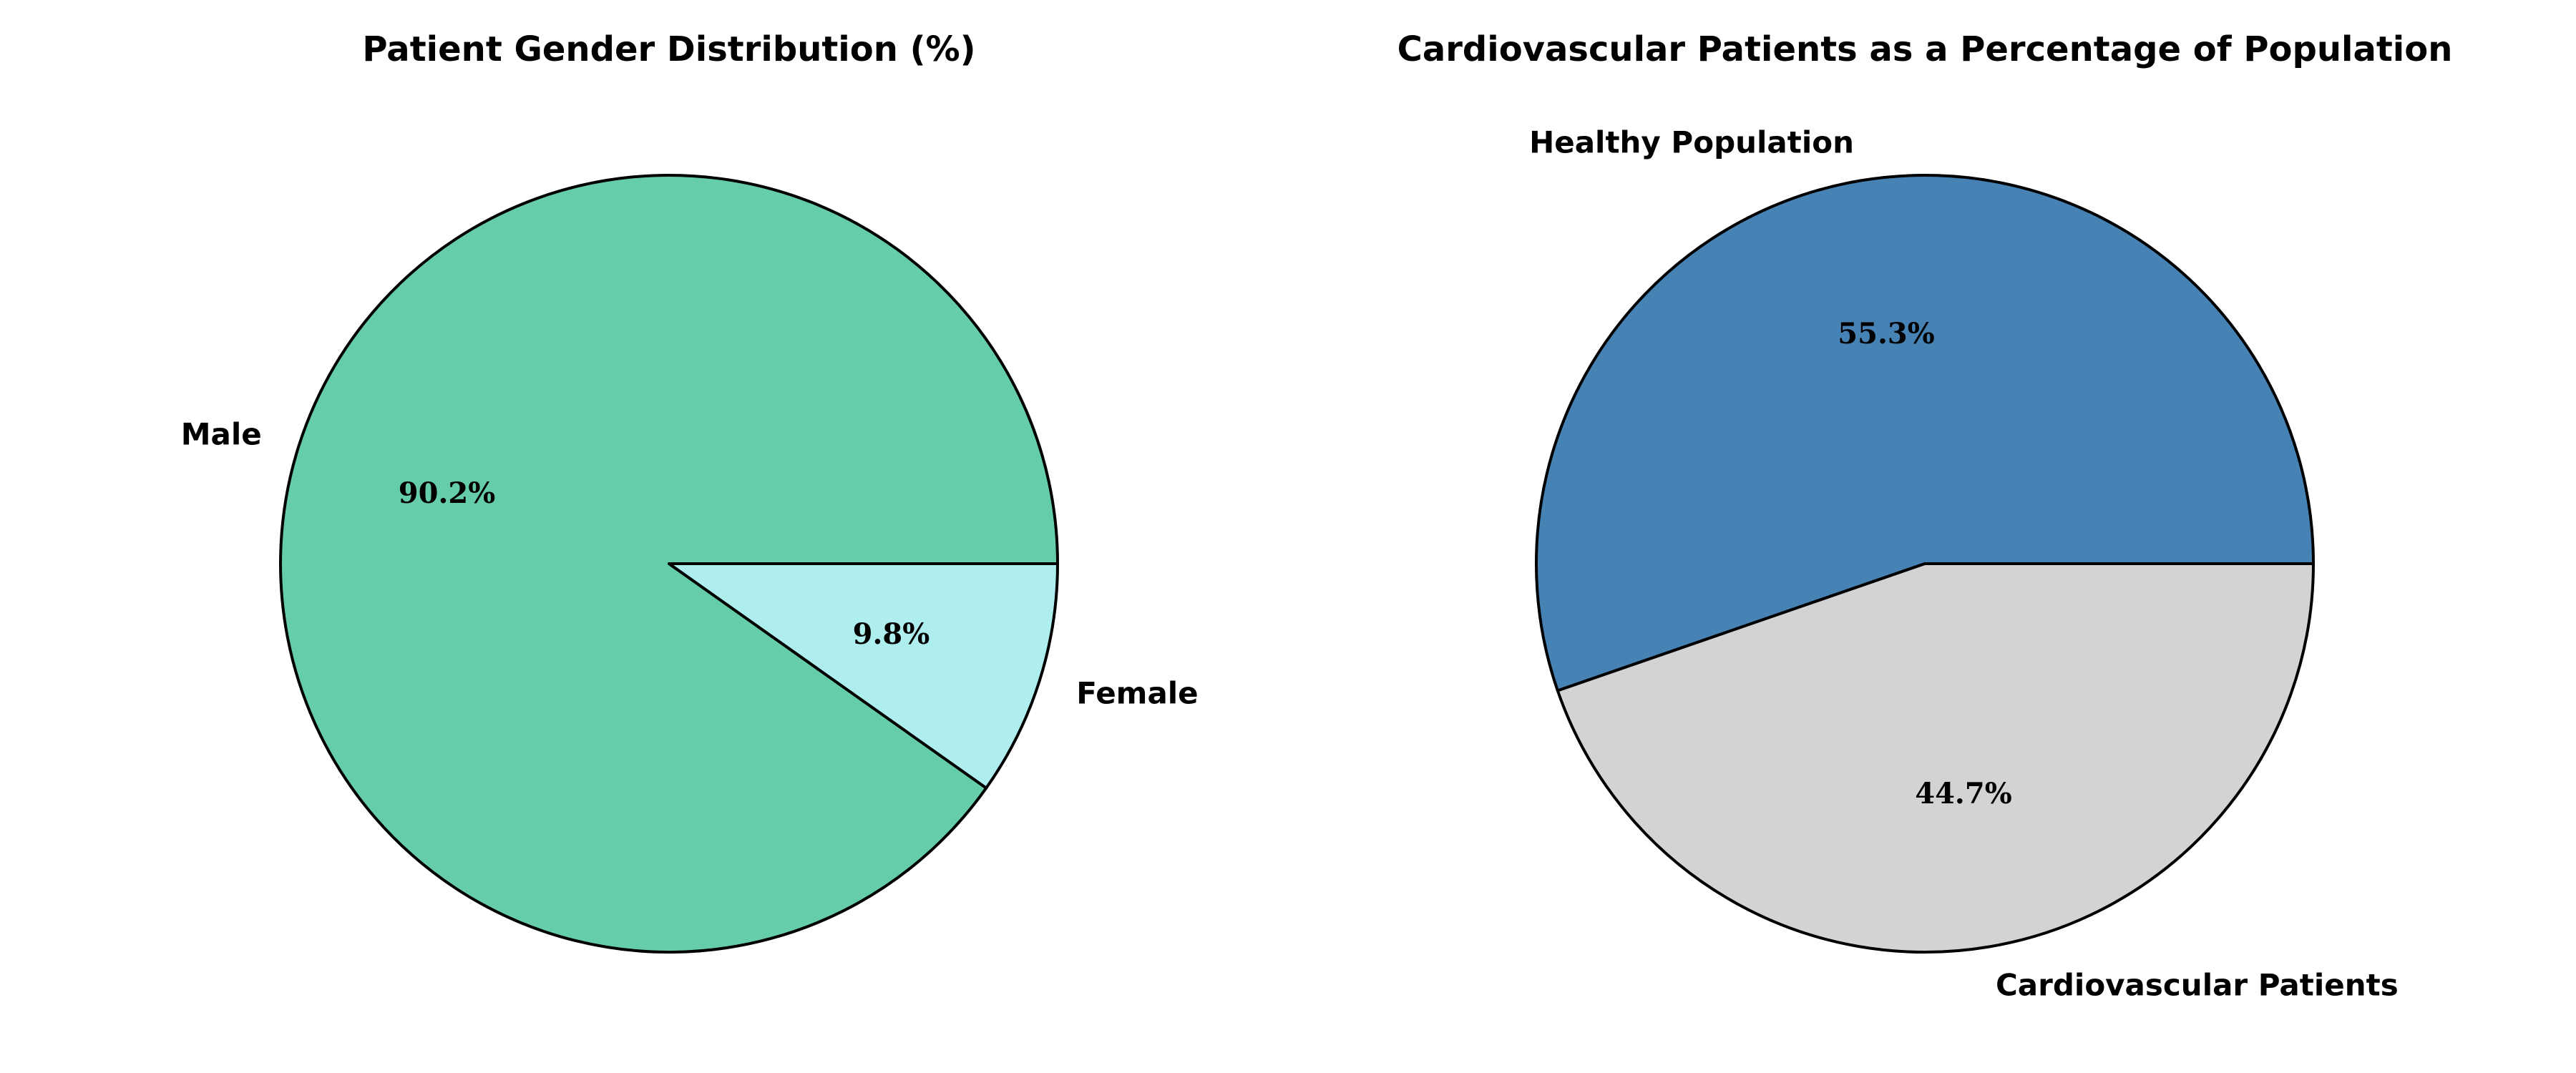  What do you see at coordinates (863, 676) in the screenshot?
I see `gender-slice-female` at bounding box center [863, 676].